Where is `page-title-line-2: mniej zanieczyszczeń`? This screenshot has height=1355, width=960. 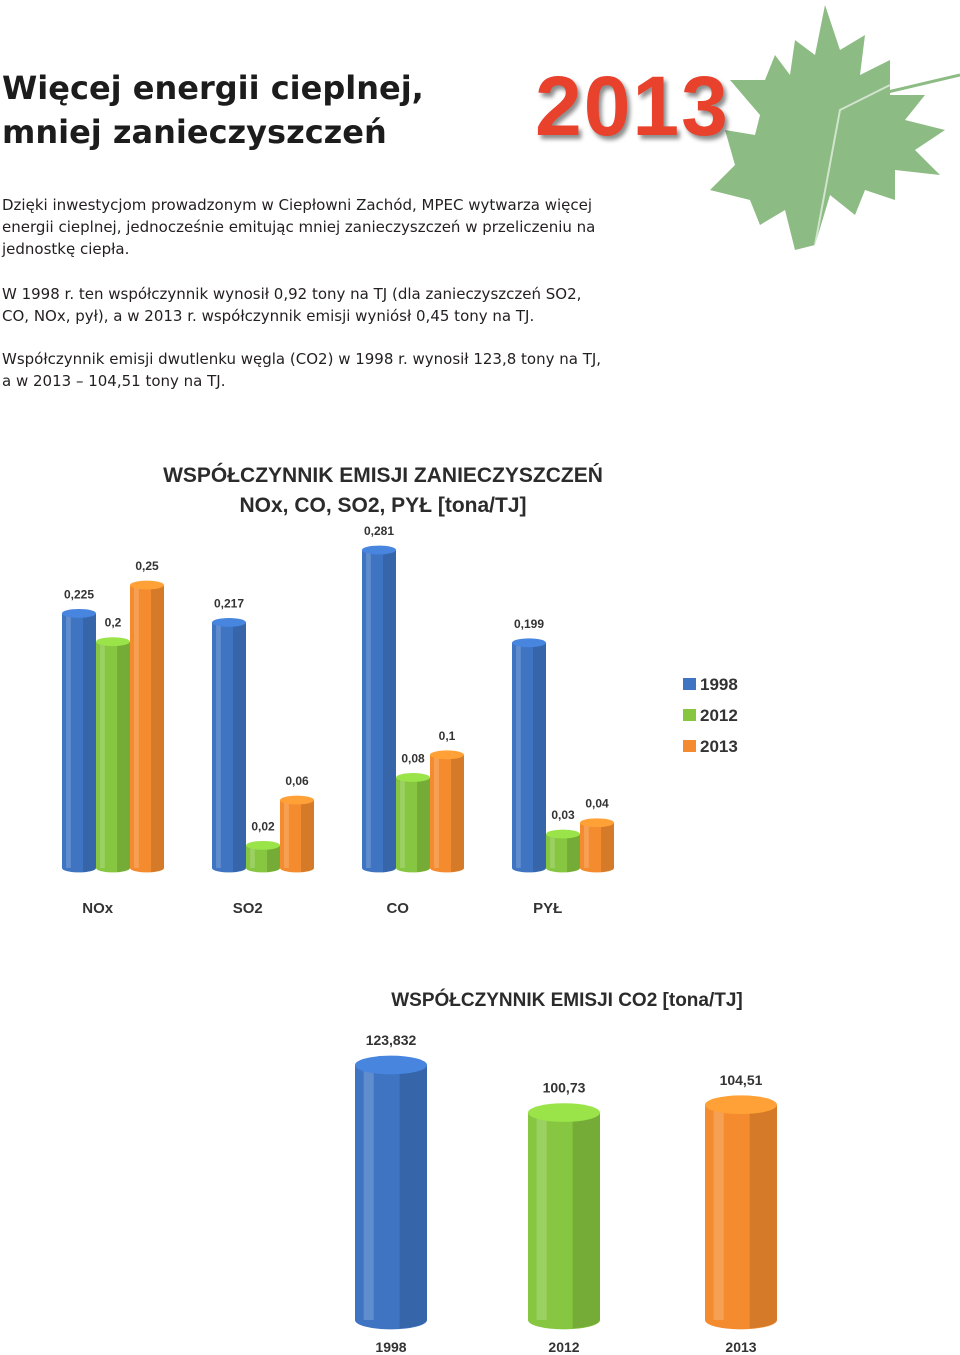
page-title-line-2: mniej zanieczyszczeń is located at coordinates (194, 132).